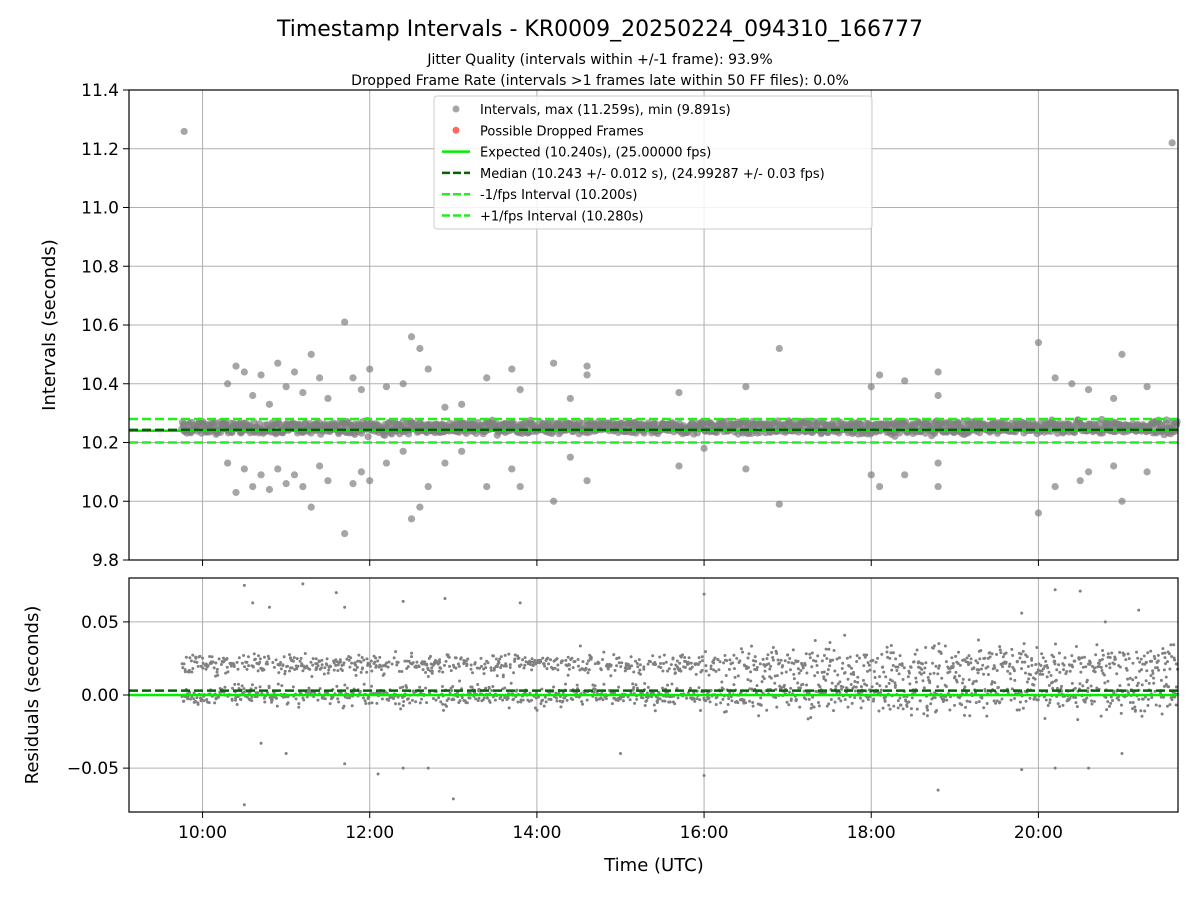 The height and width of the screenshot is (900, 1200). I want to click on legend-key-intervals, so click(456, 109).